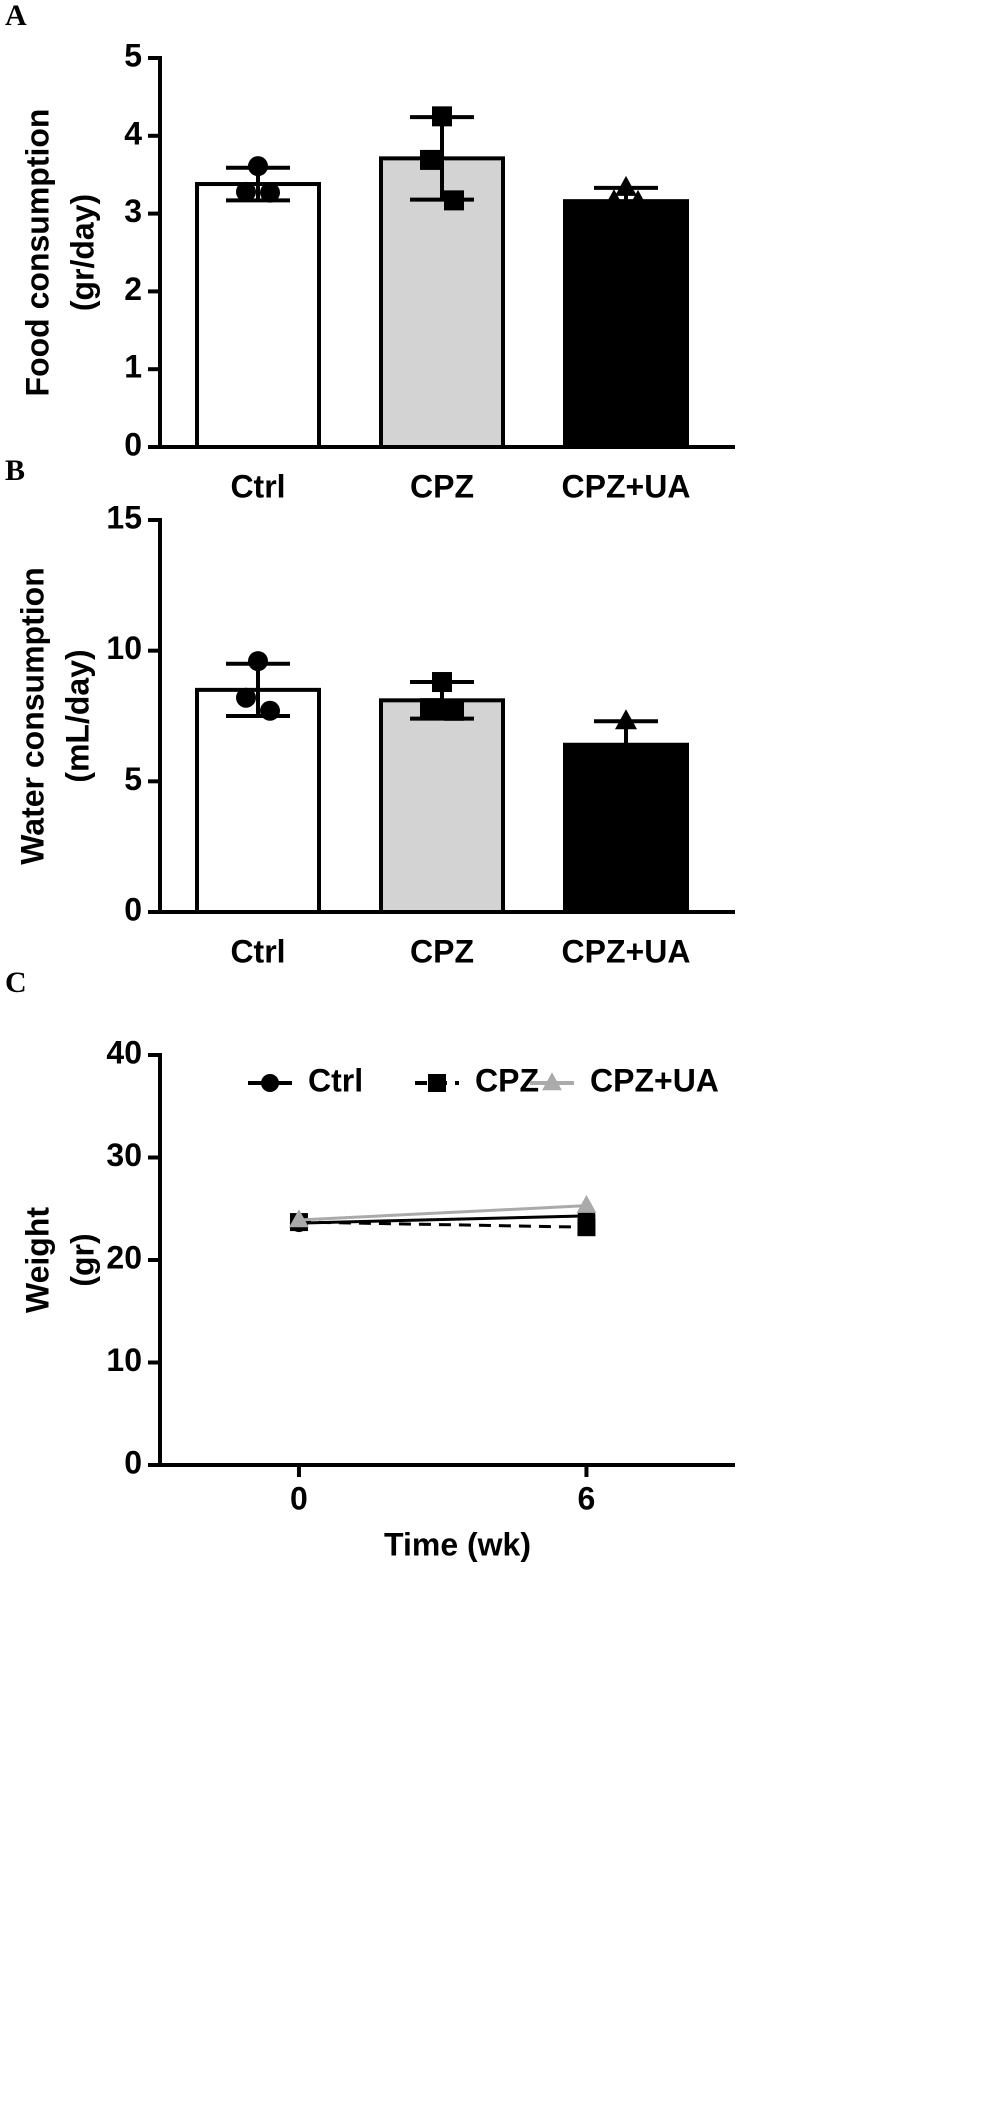 The height and width of the screenshot is (2127, 1000). What do you see at coordinates (299, 1498) in the screenshot?
I see `x-tick-label: 0` at bounding box center [299, 1498].